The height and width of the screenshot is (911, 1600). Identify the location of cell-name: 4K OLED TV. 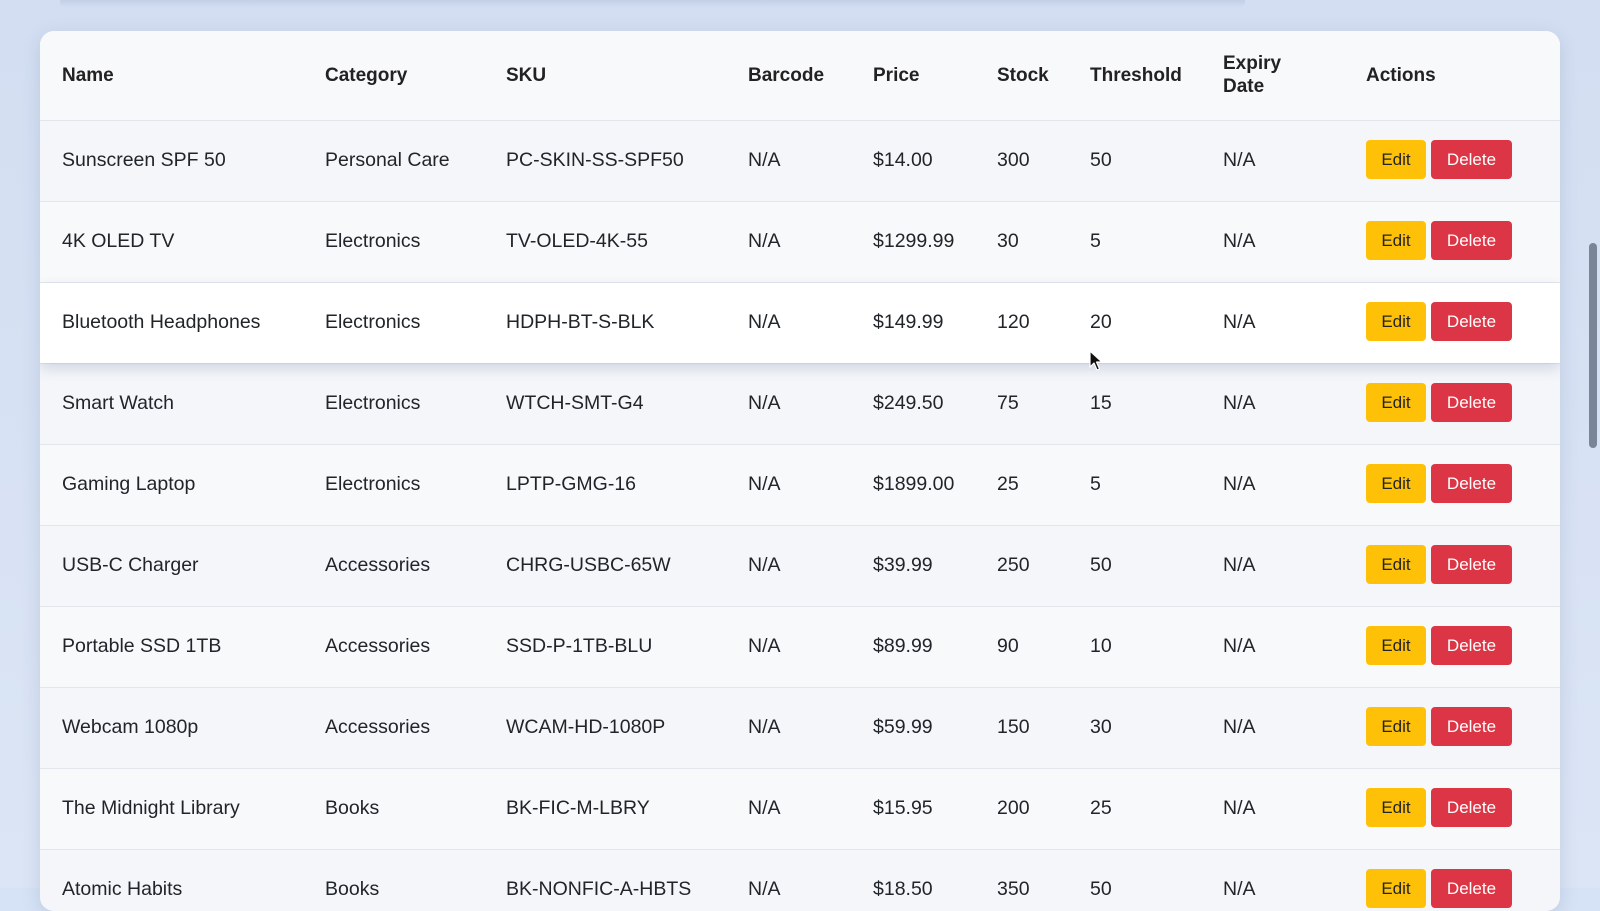
(171, 242).